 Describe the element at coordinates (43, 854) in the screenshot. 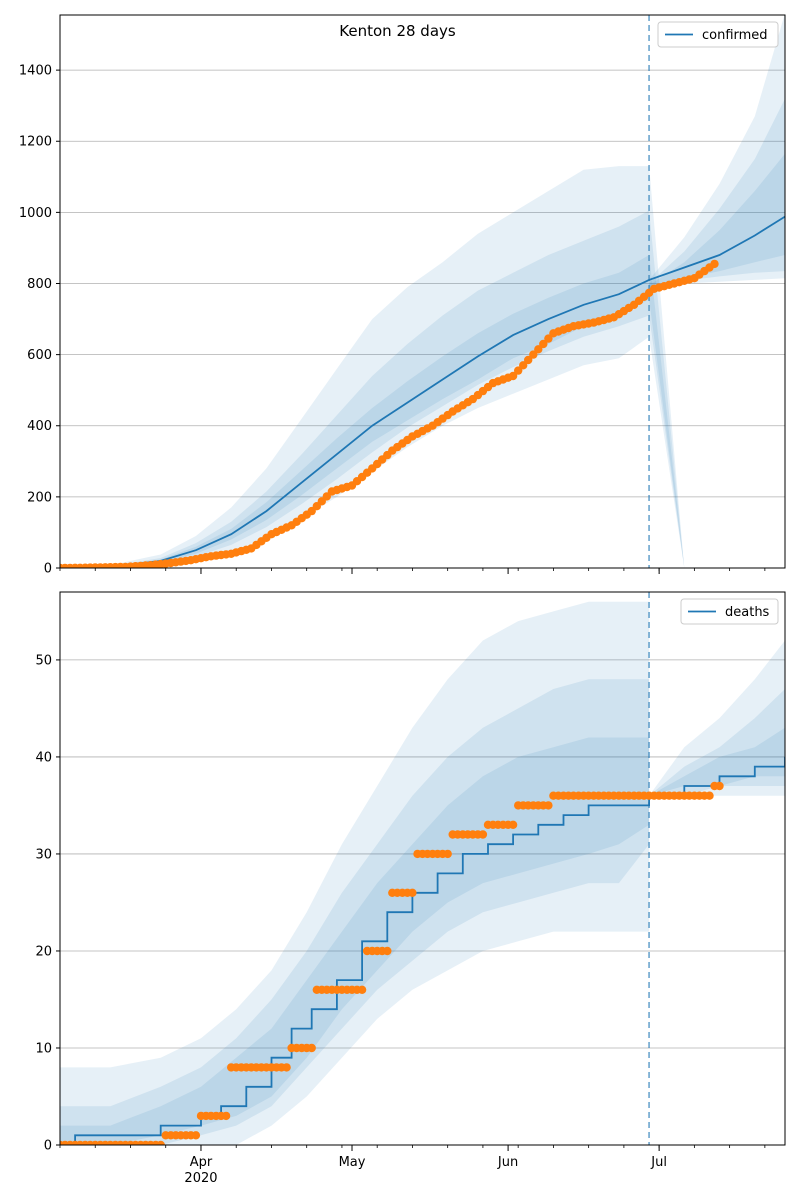

I see `y-tick-label: 30` at that location.